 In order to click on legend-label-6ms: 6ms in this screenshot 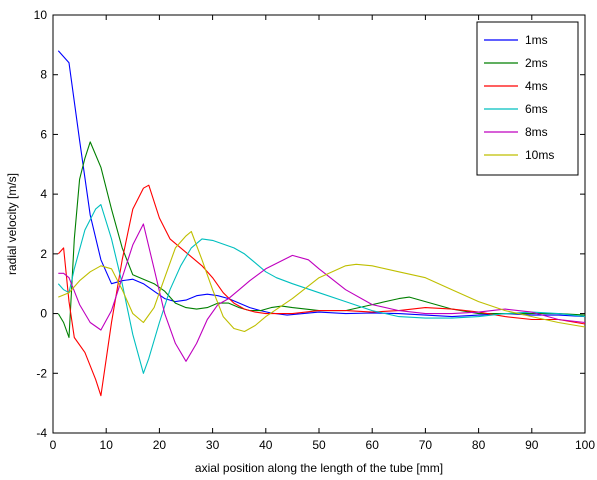, I will do `click(536, 109)`.